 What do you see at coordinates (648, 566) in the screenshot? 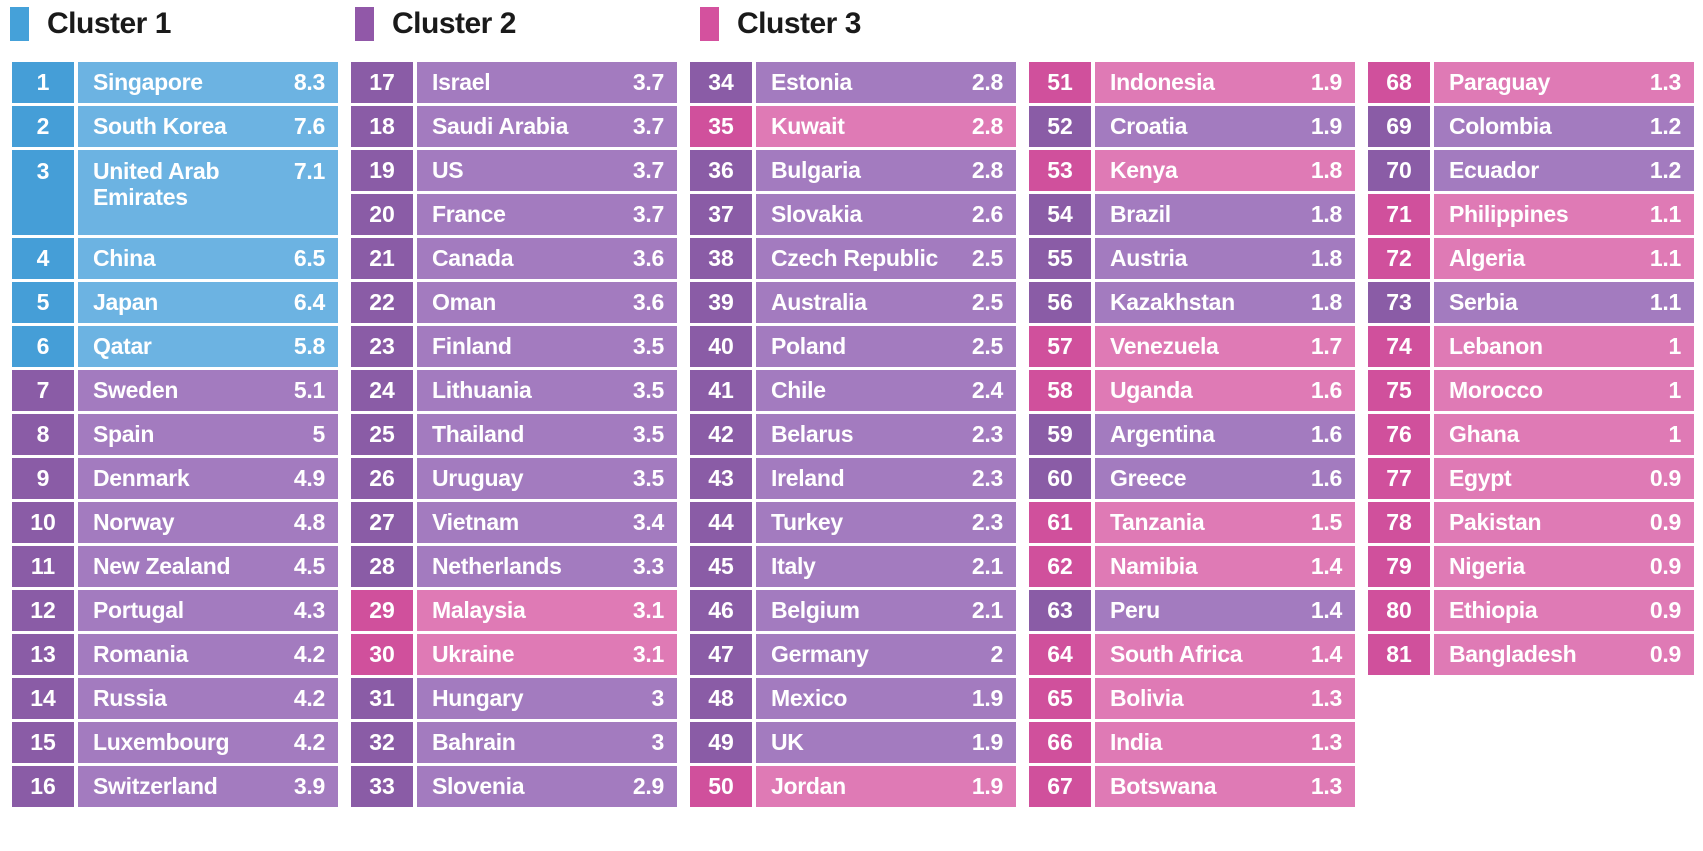
I see `score-value: 3.3` at bounding box center [648, 566].